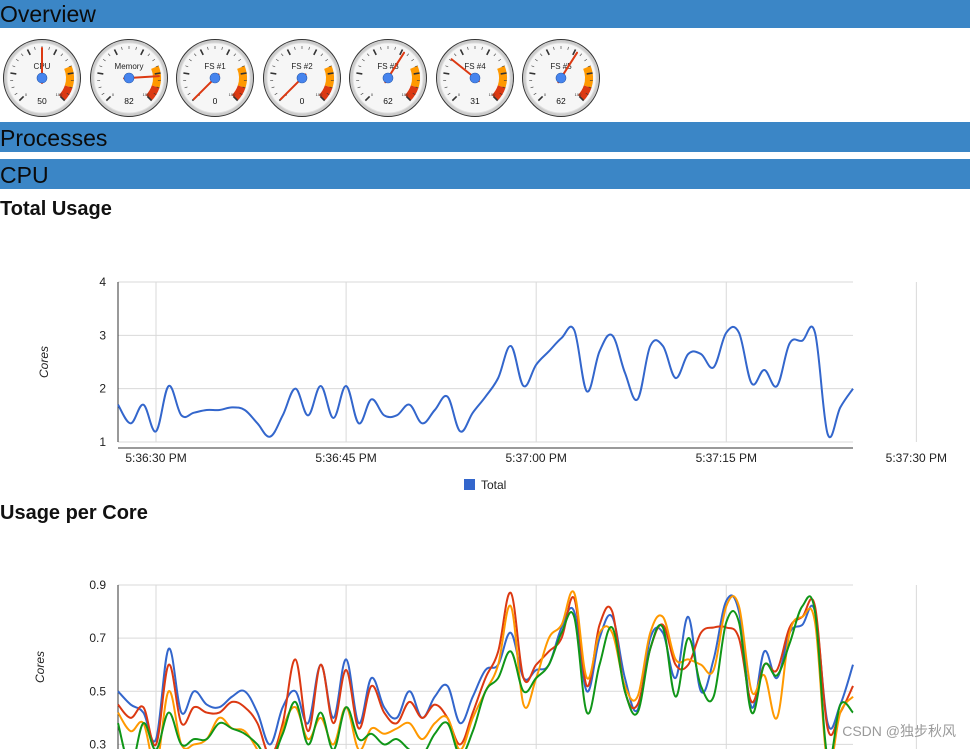 This screenshot has width=970, height=749. What do you see at coordinates (129, 78) in the screenshot?
I see `gauge-memory: 0 100 Memory 82` at bounding box center [129, 78].